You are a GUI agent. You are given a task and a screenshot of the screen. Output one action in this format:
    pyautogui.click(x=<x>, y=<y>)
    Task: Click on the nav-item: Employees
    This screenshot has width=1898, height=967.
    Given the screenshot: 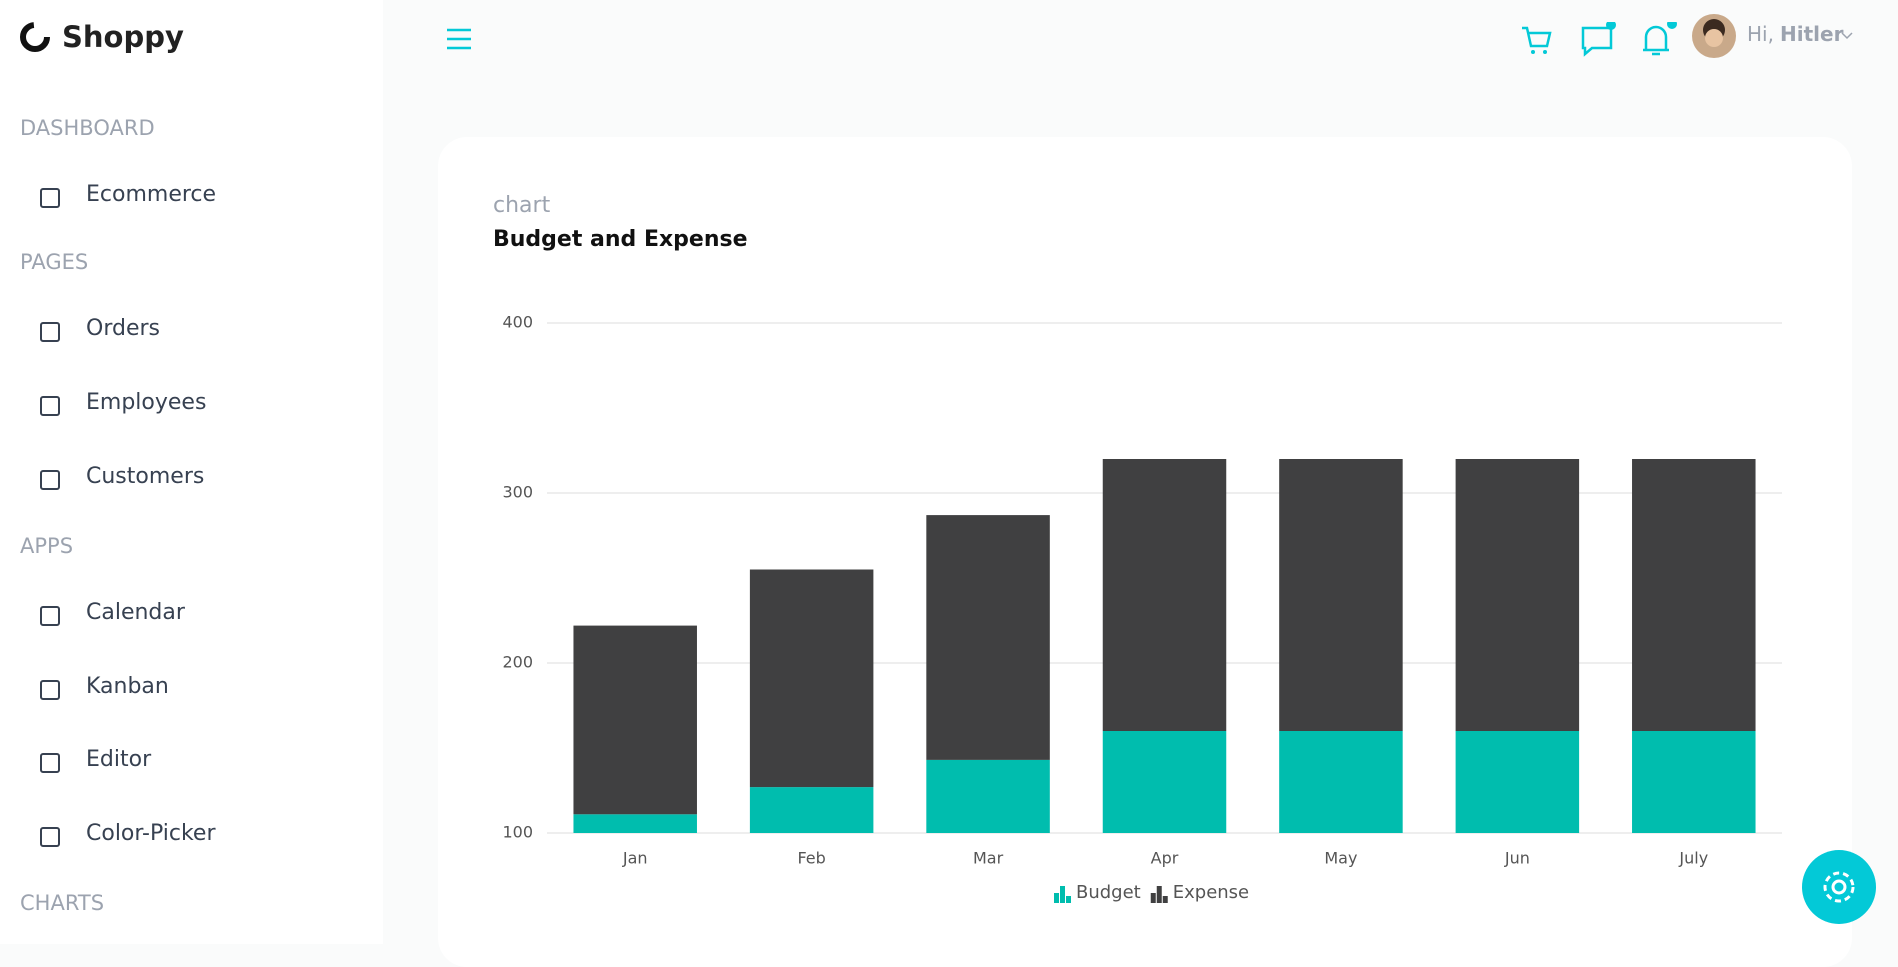 What is the action you would take?
    pyautogui.click(x=146, y=402)
    